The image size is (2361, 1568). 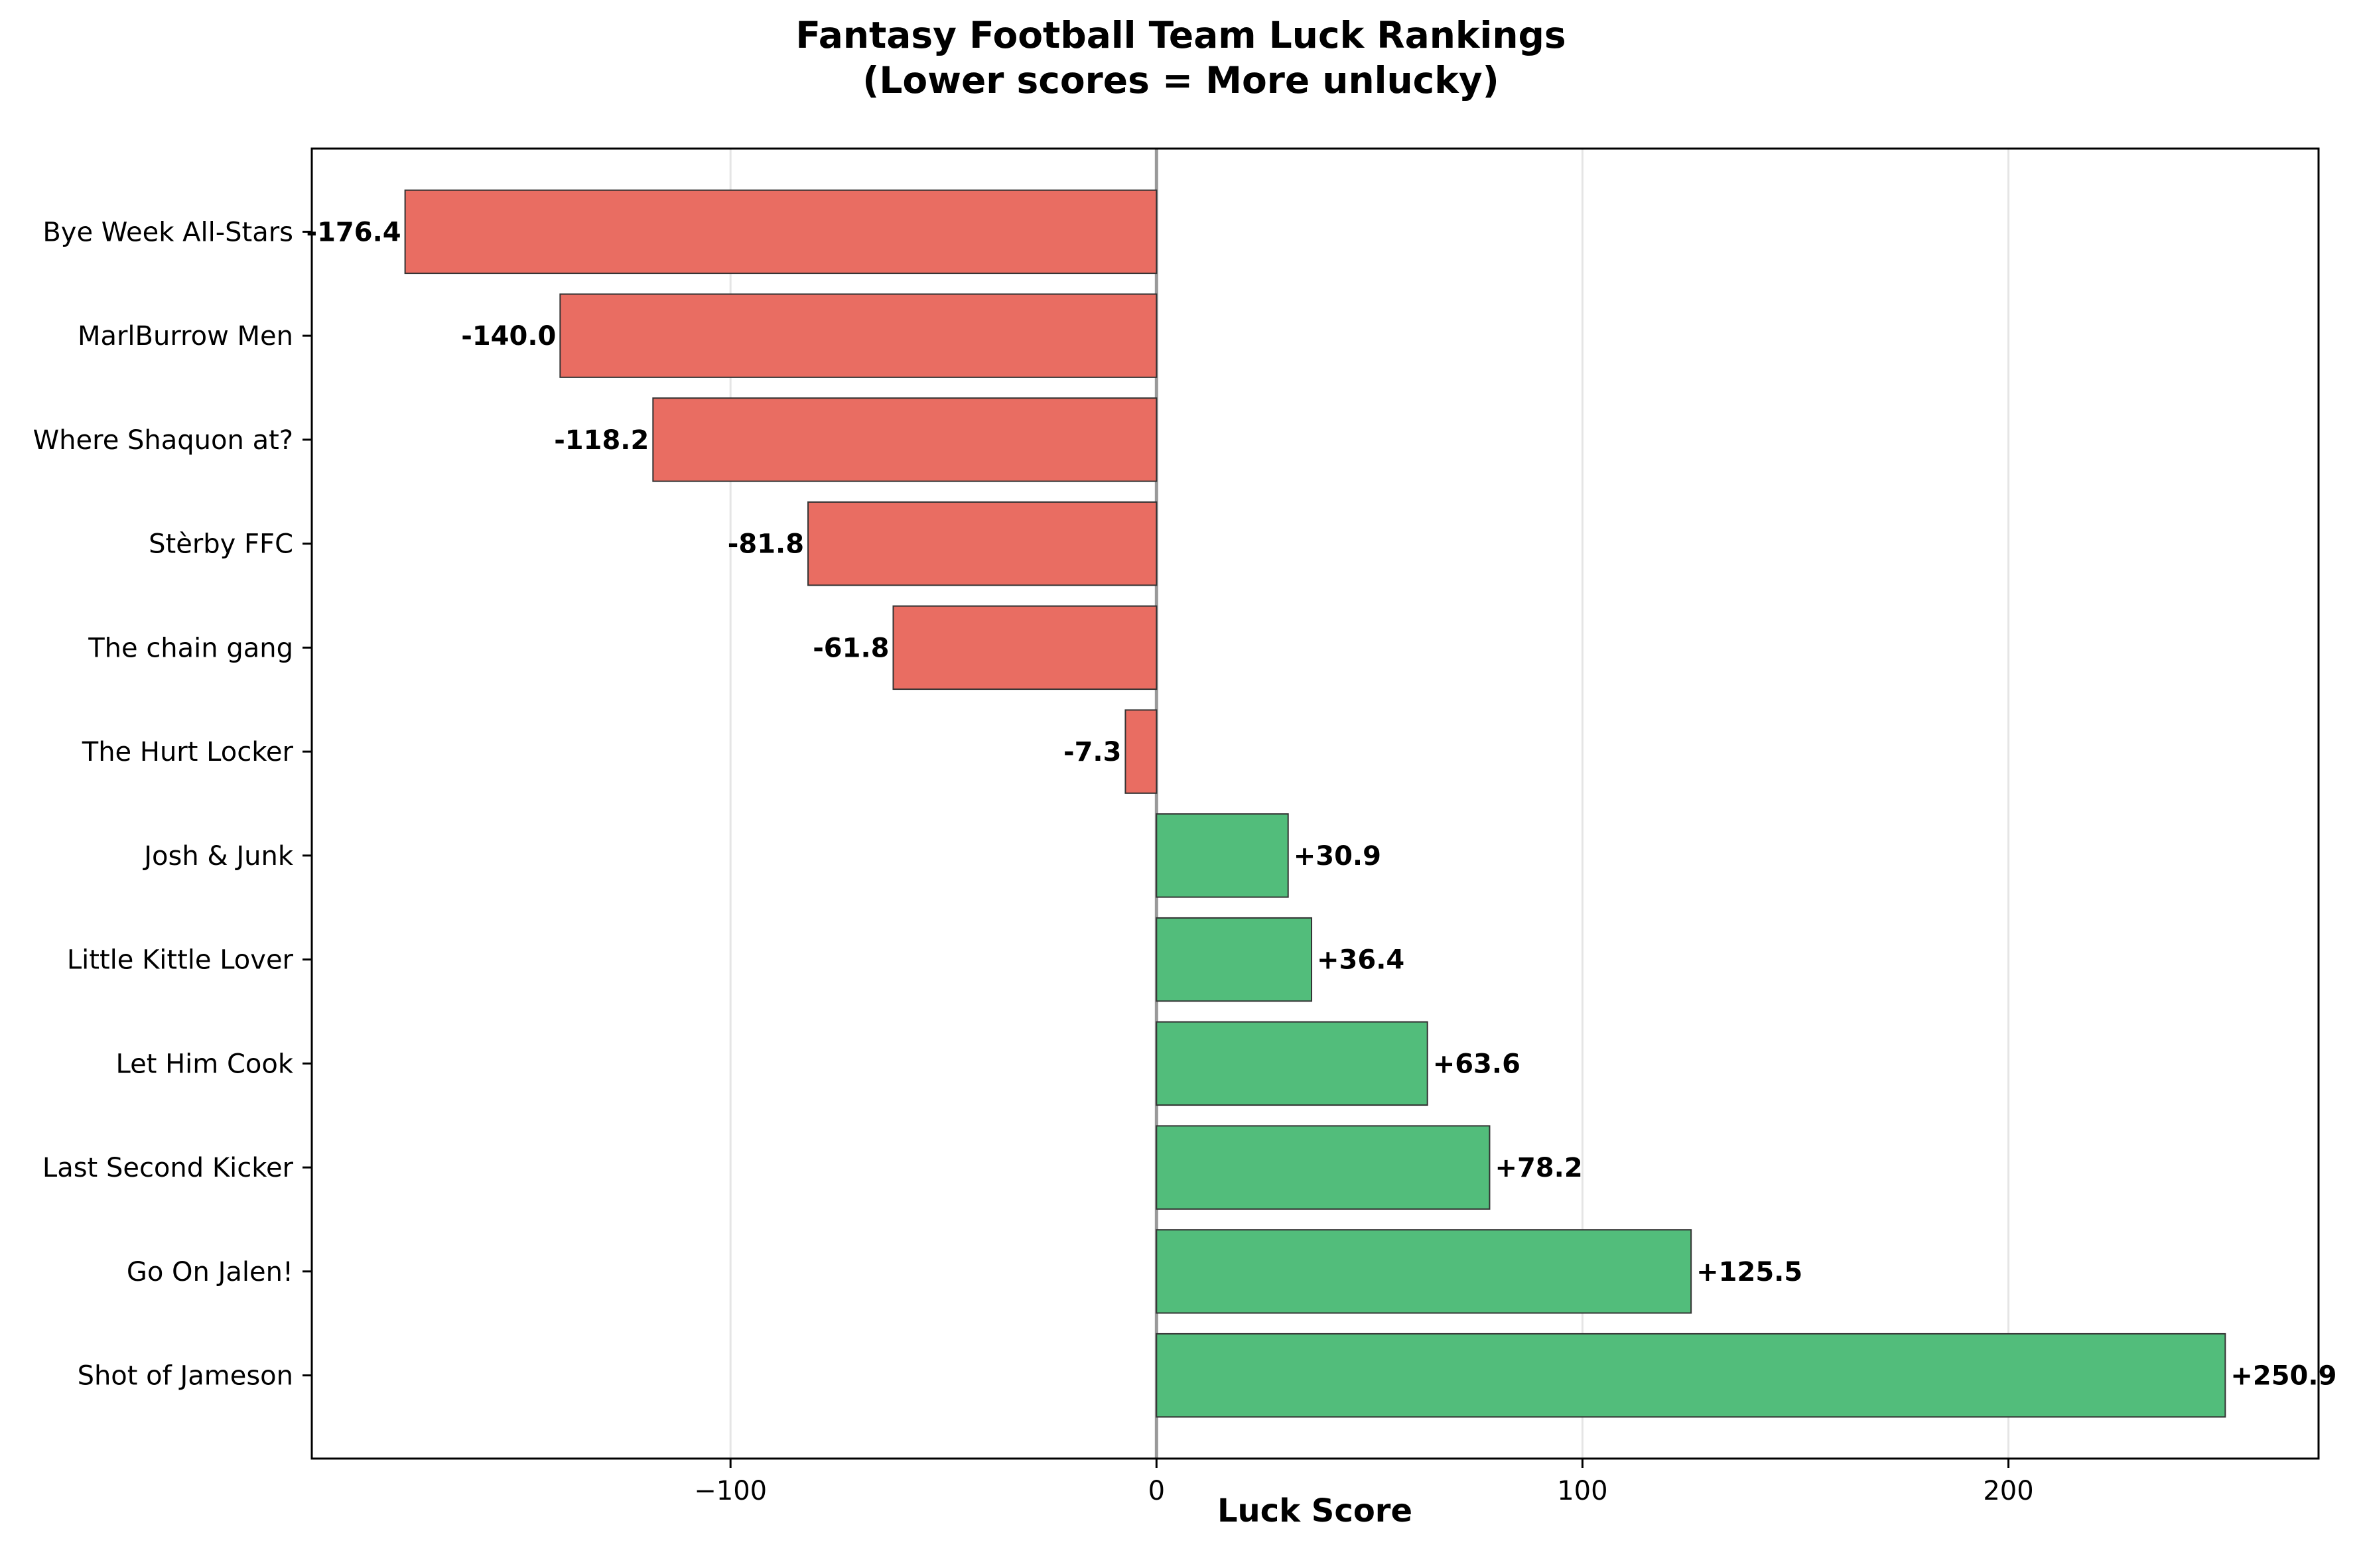 I want to click on chart-title-line1: Fantasy Football Team Luck Rankings, so click(x=1180, y=35).